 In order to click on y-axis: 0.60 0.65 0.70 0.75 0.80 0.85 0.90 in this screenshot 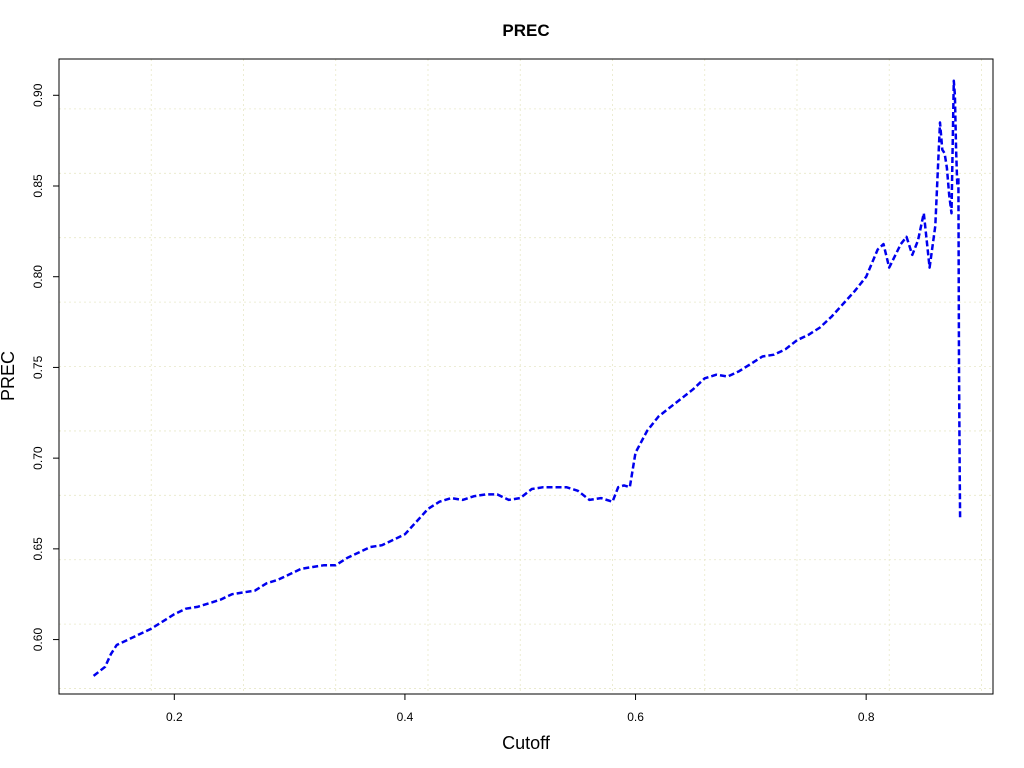, I will do `click(45, 367)`.